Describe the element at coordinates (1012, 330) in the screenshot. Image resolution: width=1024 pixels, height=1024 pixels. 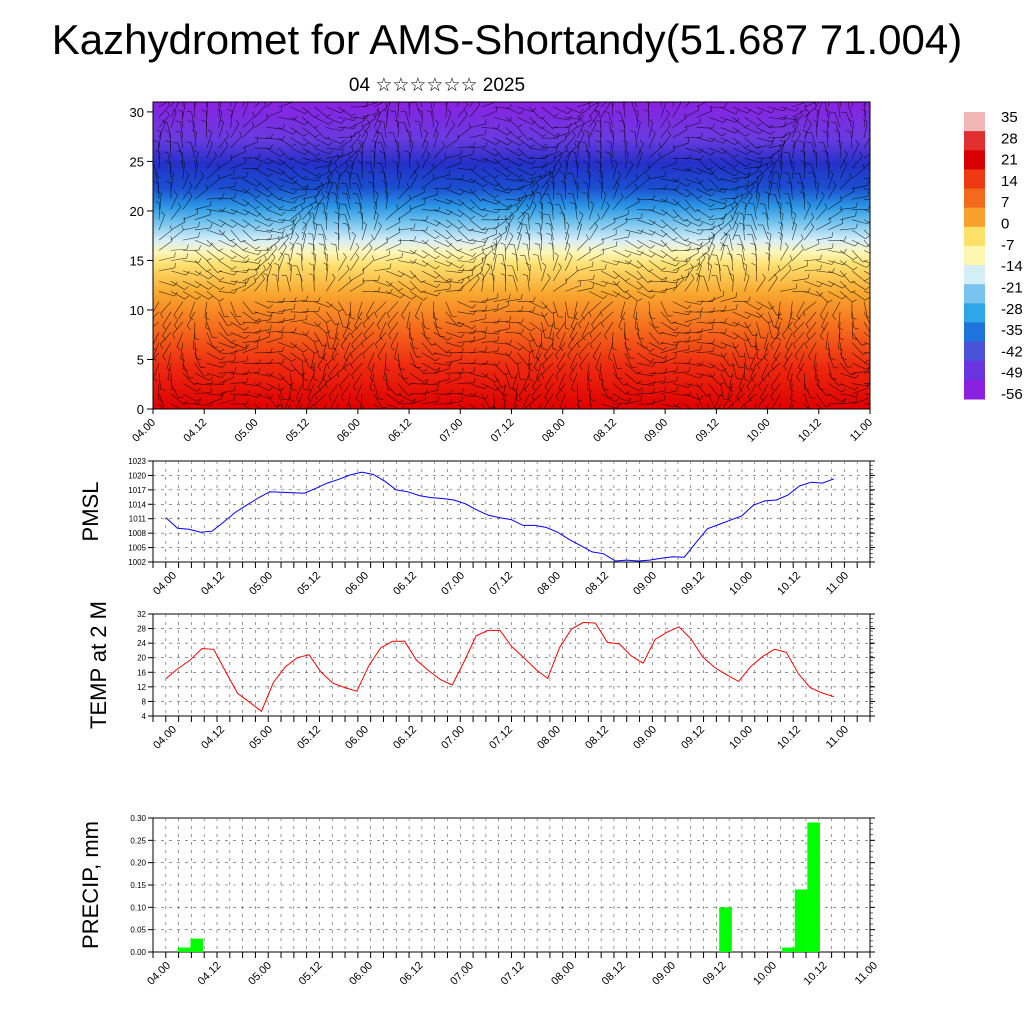
I see `colorbar-label: -35` at that location.